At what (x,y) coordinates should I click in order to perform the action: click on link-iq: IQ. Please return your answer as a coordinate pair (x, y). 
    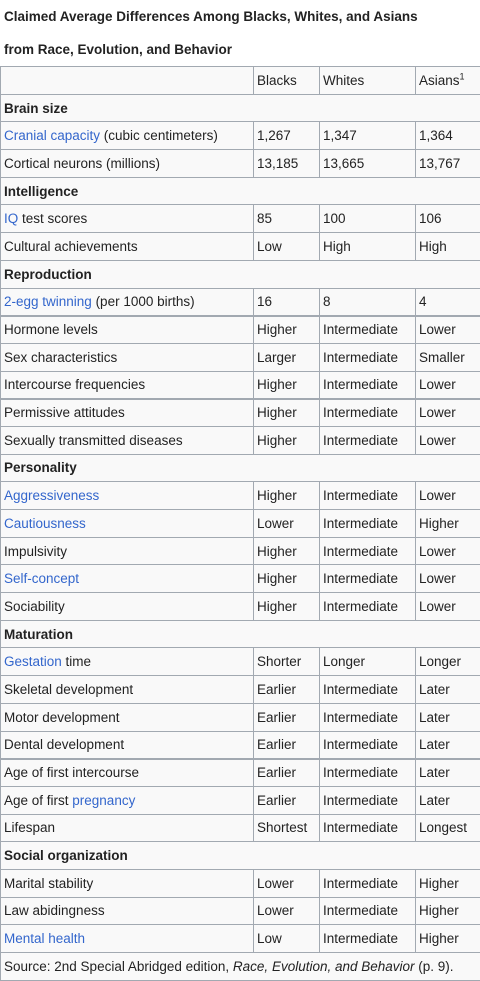
    Looking at the image, I should click on (11, 218).